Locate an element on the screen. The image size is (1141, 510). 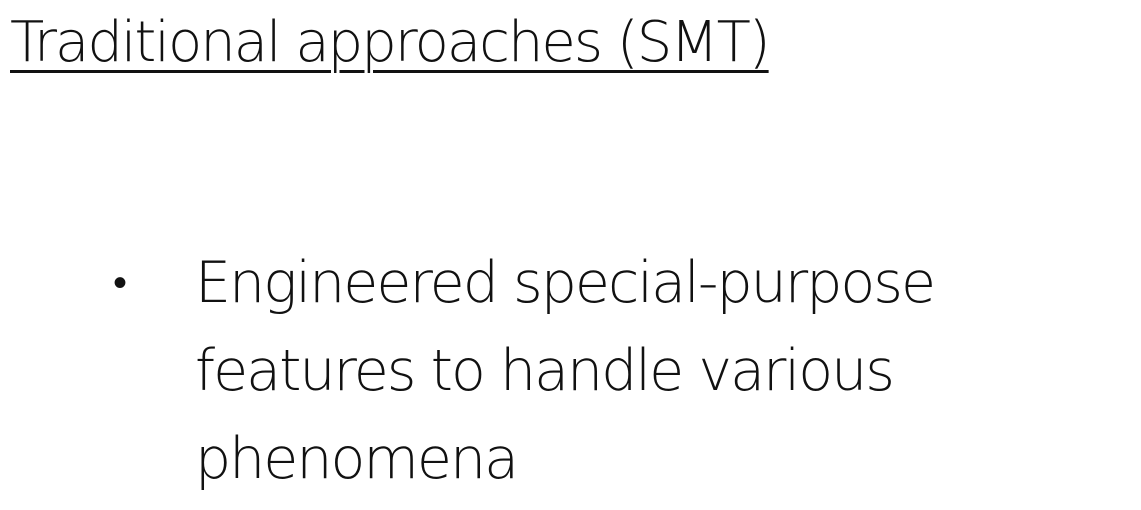
slide-title: Traditional approaches (SMT) is located at coordinates (390, 42).